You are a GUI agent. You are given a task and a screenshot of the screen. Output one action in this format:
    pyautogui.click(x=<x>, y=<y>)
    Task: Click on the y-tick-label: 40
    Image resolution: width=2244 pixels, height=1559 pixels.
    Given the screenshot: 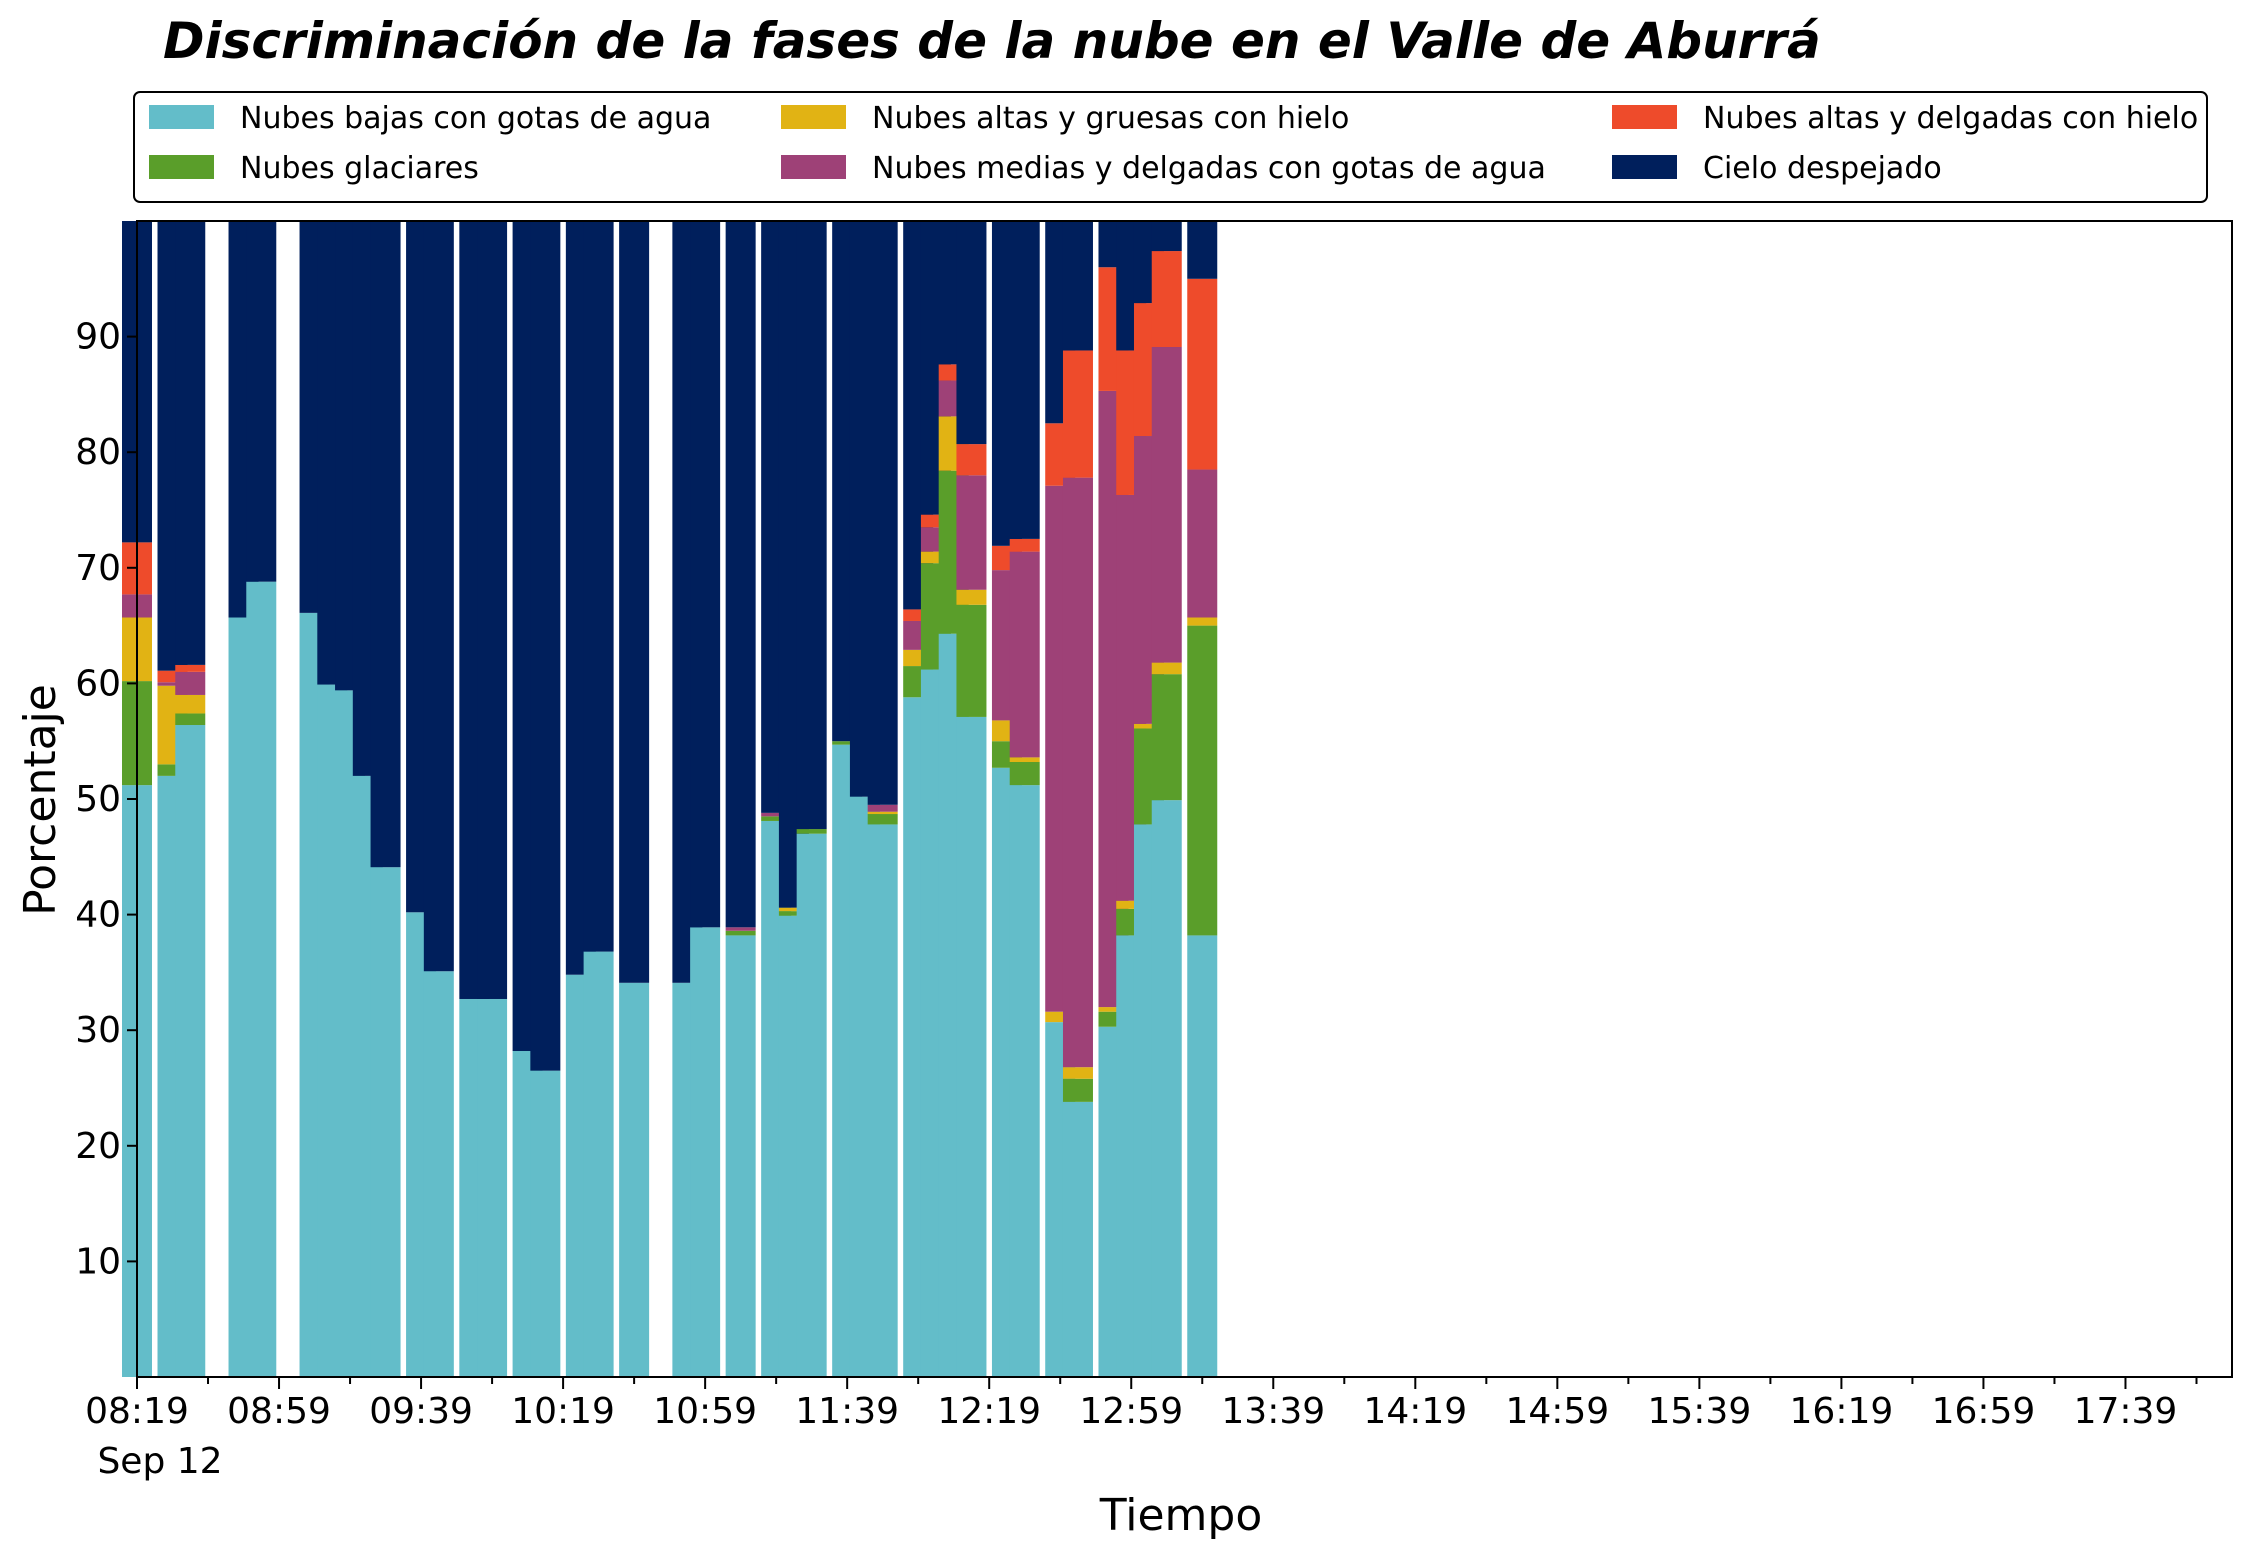 What is the action you would take?
    pyautogui.click(x=98, y=915)
    